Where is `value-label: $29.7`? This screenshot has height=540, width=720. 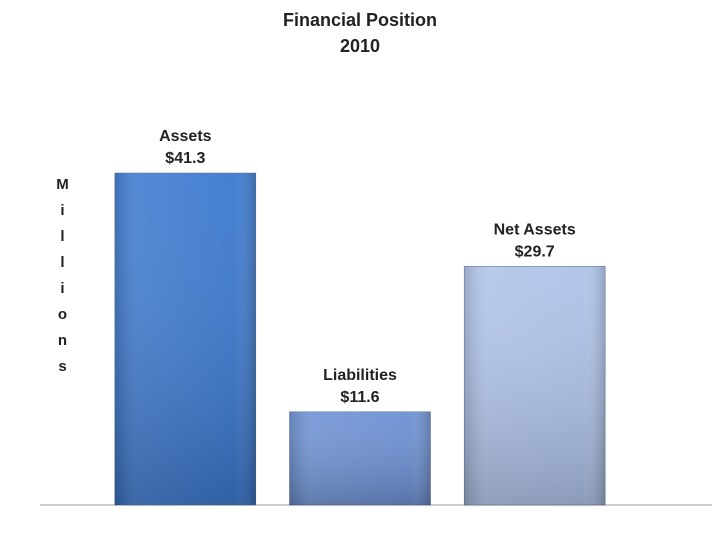
value-label: $29.7 is located at coordinates (535, 251).